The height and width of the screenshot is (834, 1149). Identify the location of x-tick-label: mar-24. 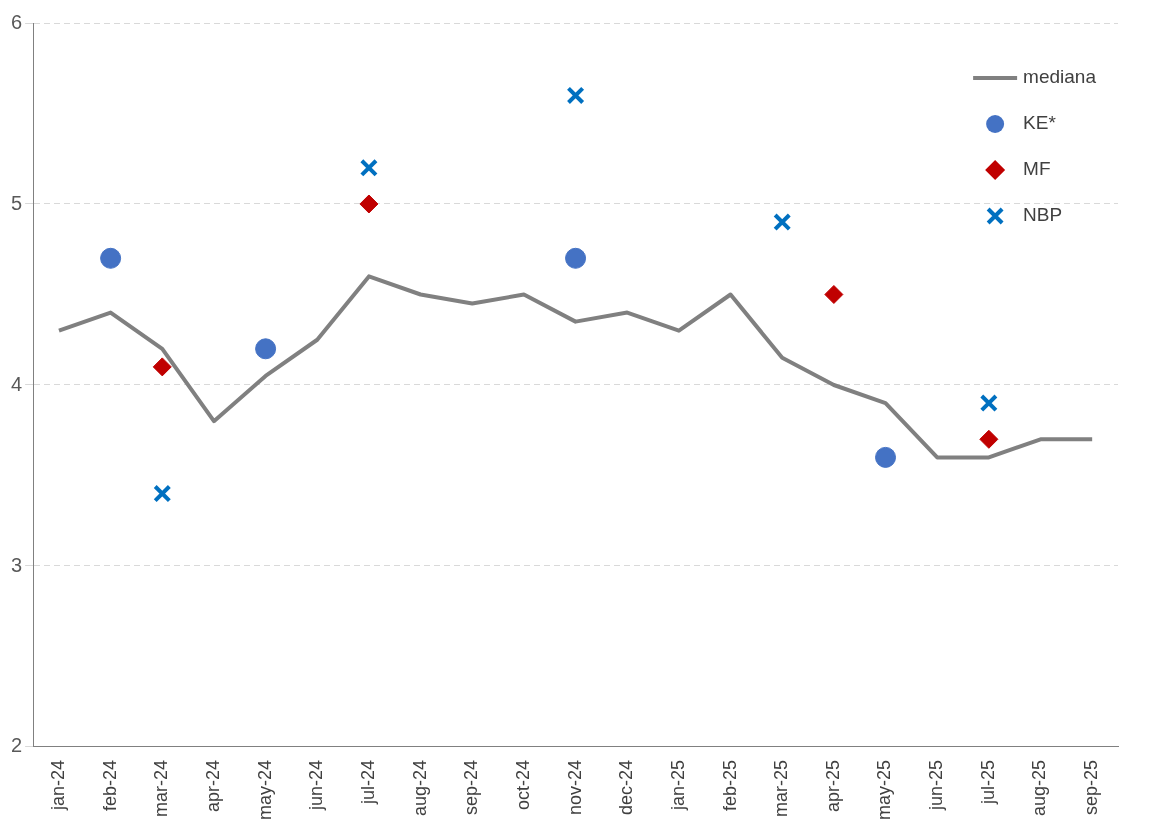
(161, 788).